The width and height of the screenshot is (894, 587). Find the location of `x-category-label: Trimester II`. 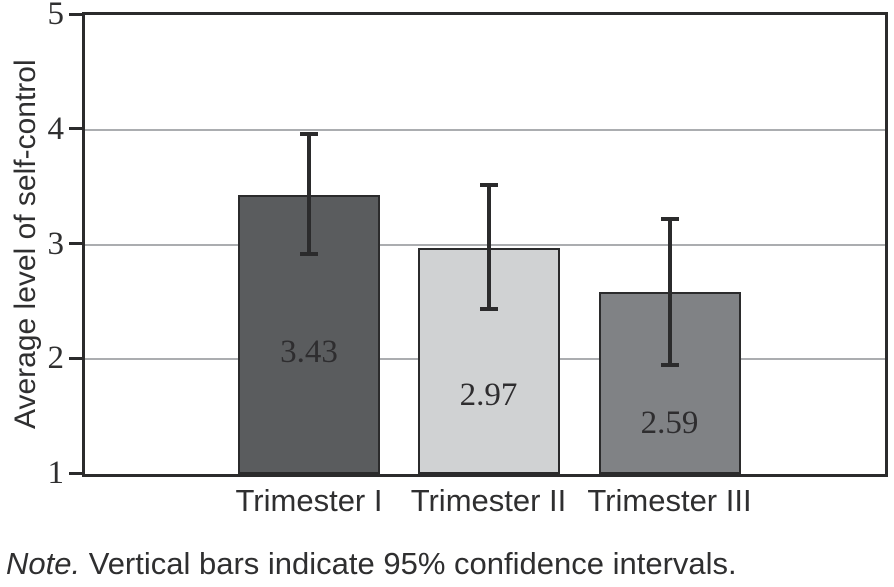

x-category-label: Trimester II is located at coordinates (488, 500).